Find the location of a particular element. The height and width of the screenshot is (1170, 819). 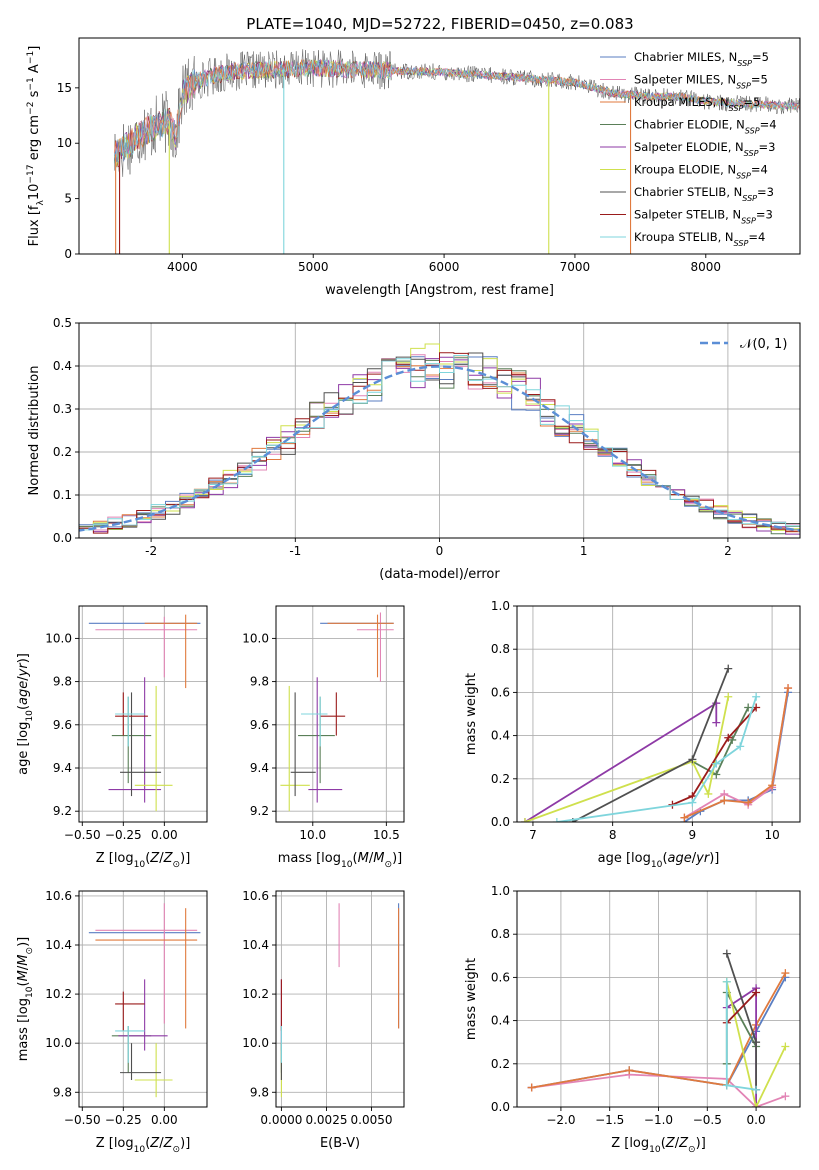

weight-line-chabrier_elodie is located at coordinates (720, 741).